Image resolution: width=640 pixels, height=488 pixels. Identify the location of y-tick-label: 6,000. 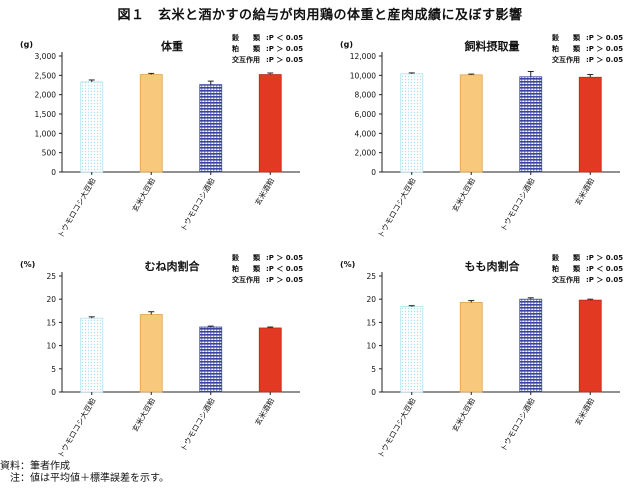
(366, 114).